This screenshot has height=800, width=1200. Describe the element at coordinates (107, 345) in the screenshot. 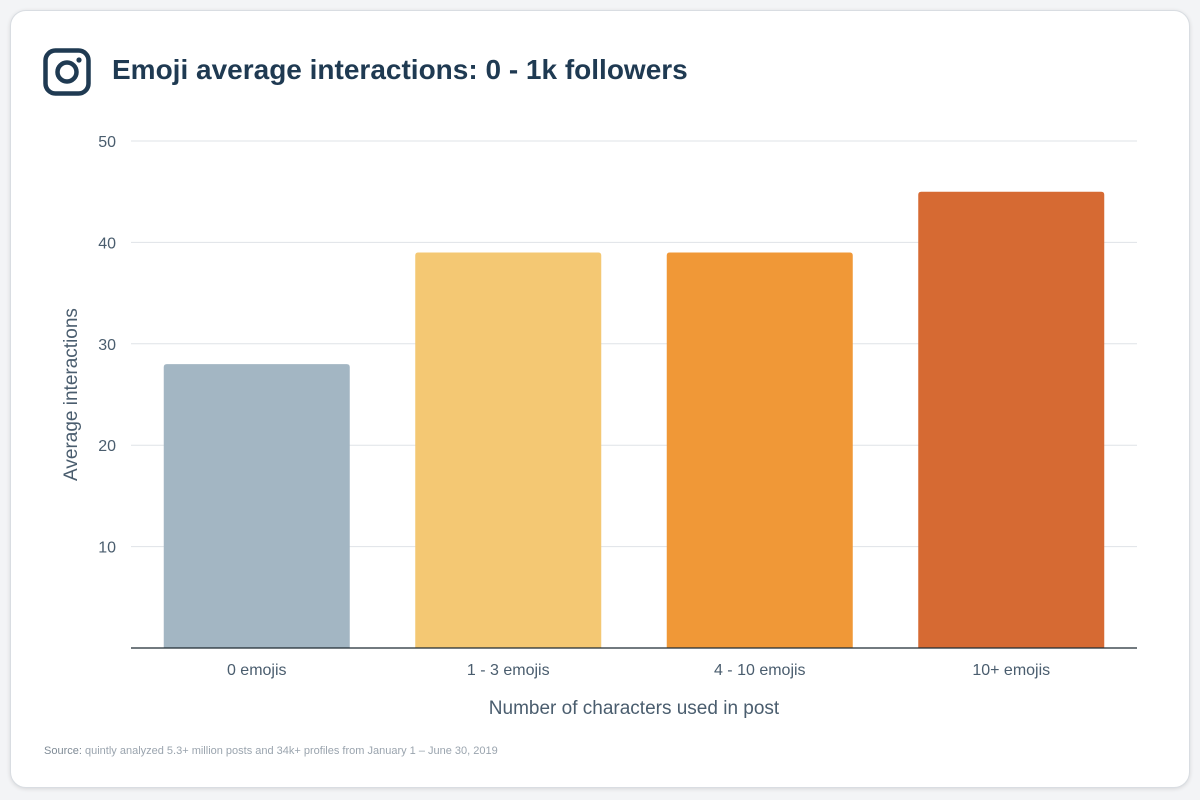

I see `y-tick-label: 30` at that location.